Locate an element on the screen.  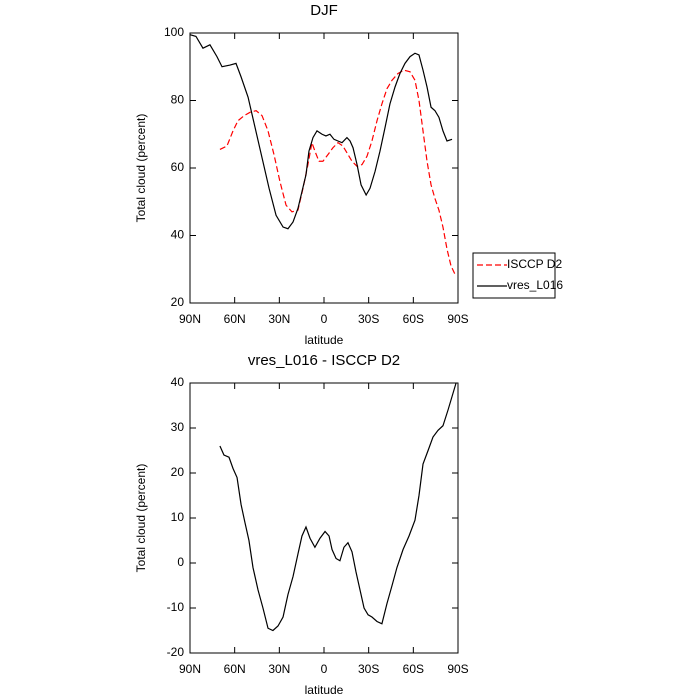
y-tick-label: 80 is located at coordinates (178, 100).